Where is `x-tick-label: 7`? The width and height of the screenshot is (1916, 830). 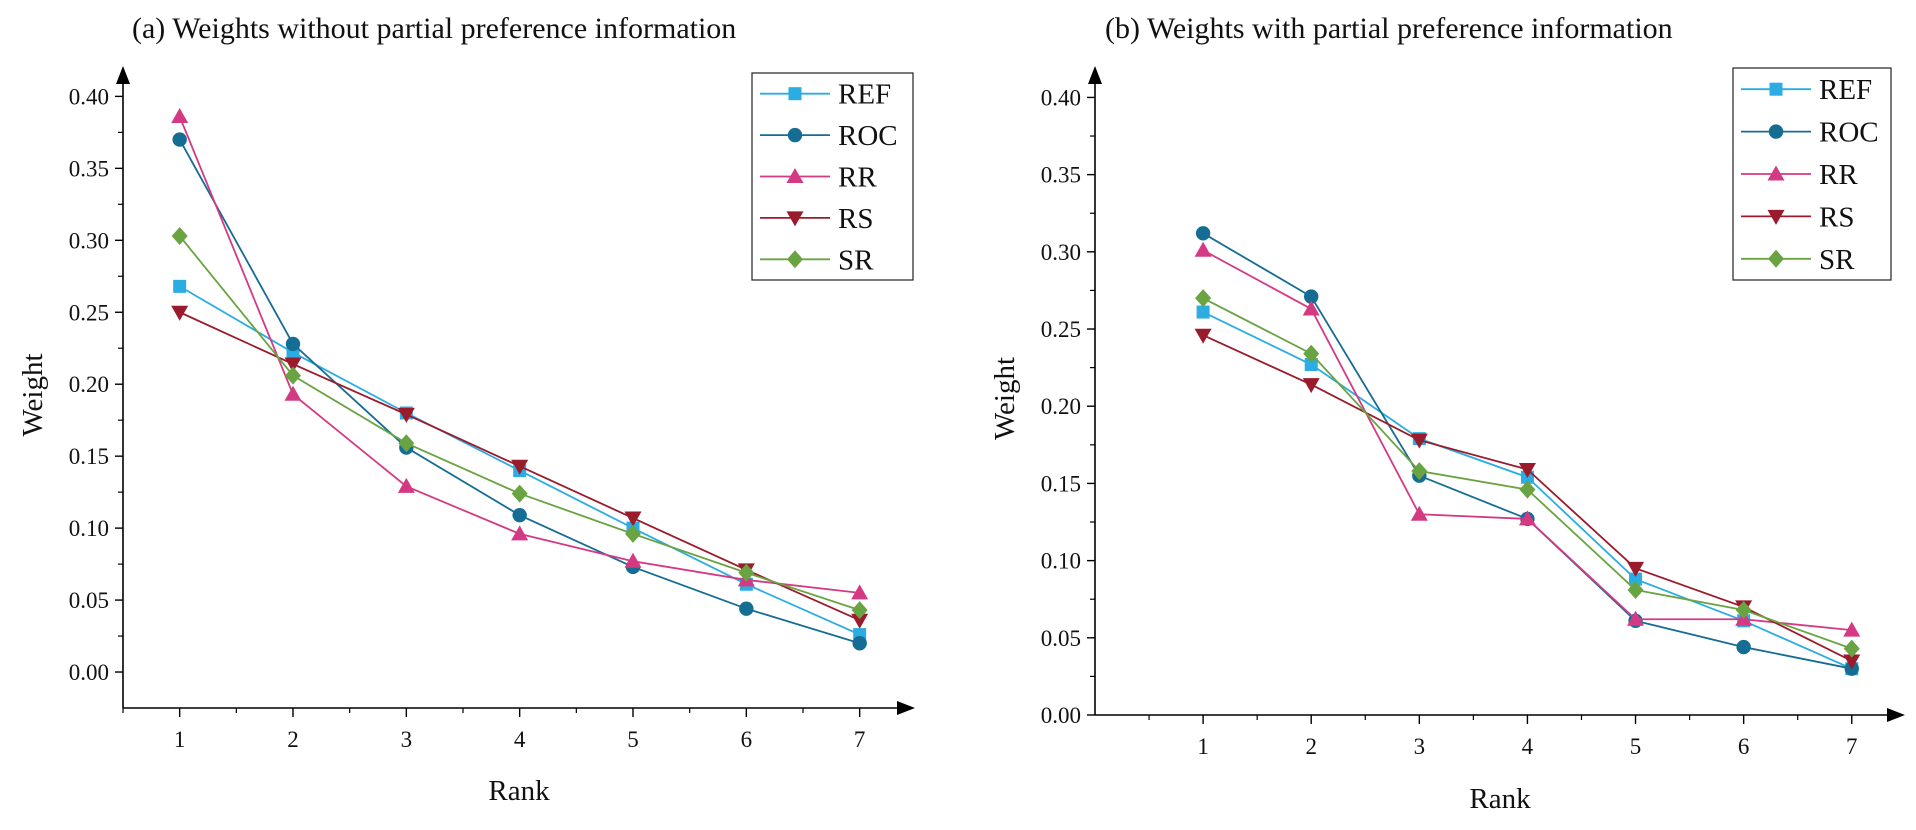
x-tick-label: 7 is located at coordinates (860, 739).